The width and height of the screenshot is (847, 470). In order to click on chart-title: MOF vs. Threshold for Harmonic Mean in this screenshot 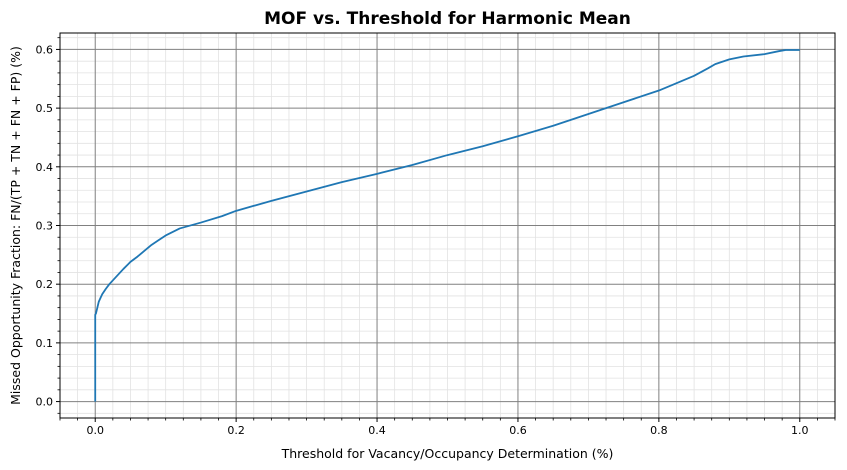, I will do `click(447, 19)`.